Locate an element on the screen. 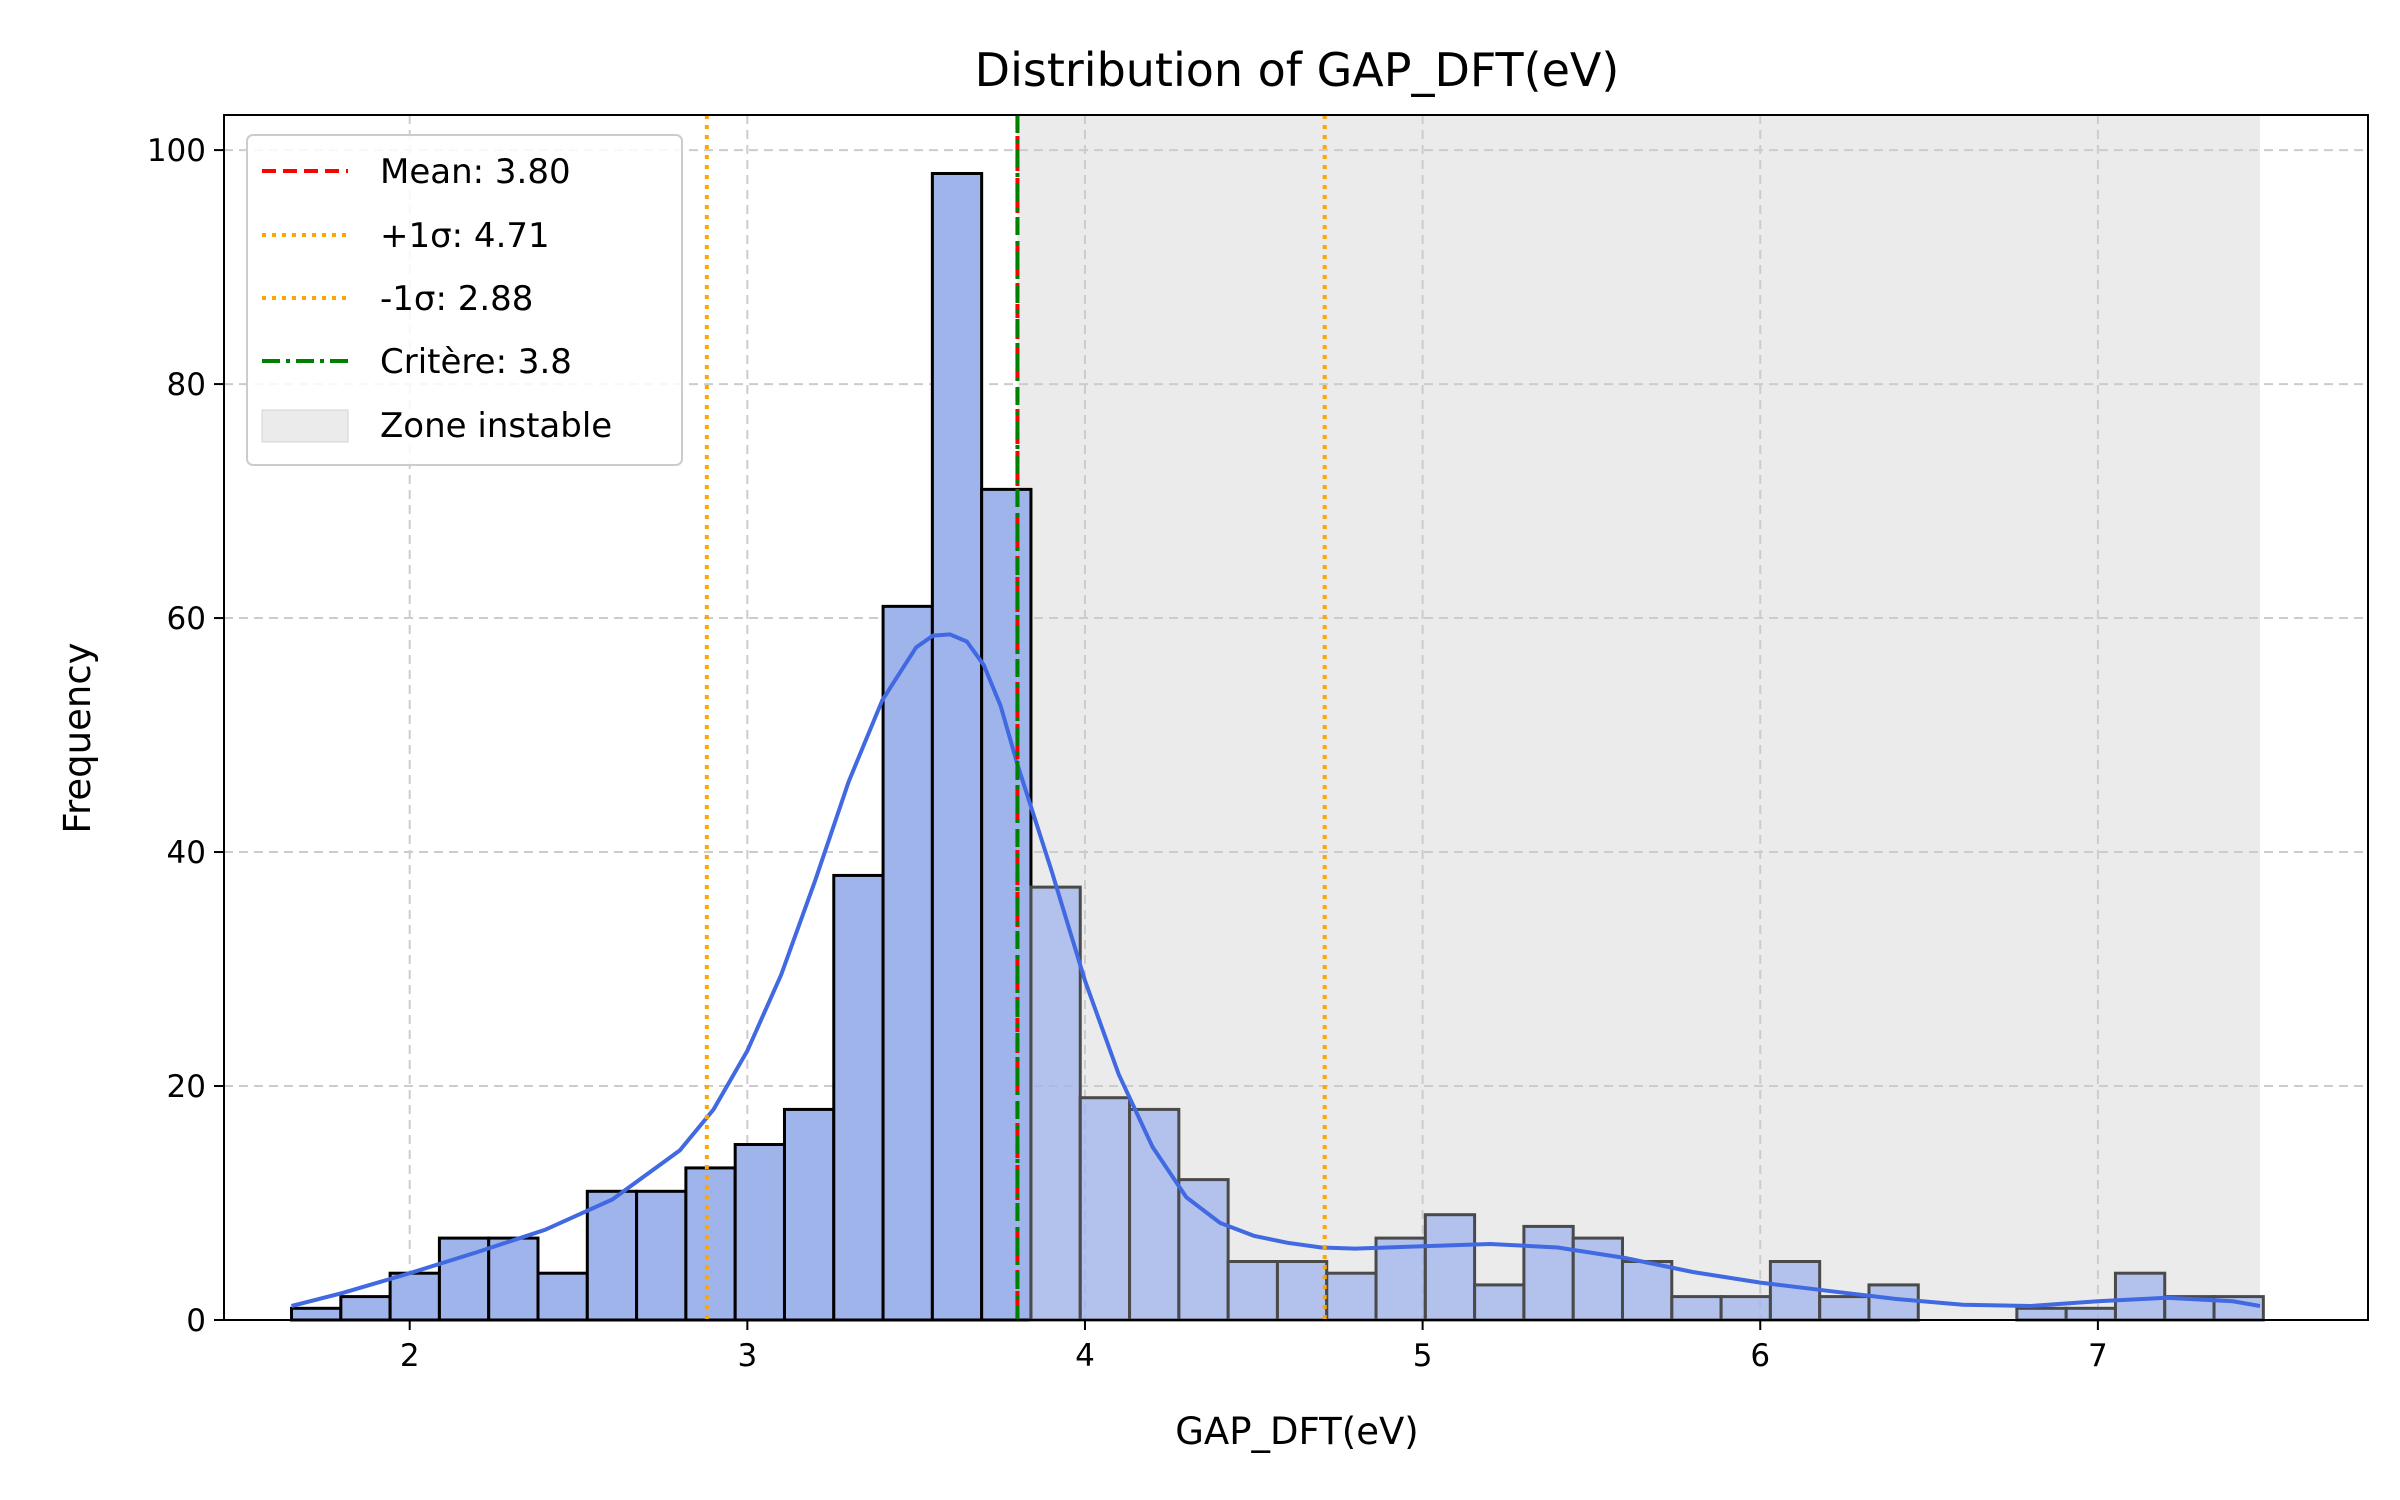 Image resolution: width=2400 pixels, height=1500 pixels. y-tick-label: 80 is located at coordinates (186, 385).